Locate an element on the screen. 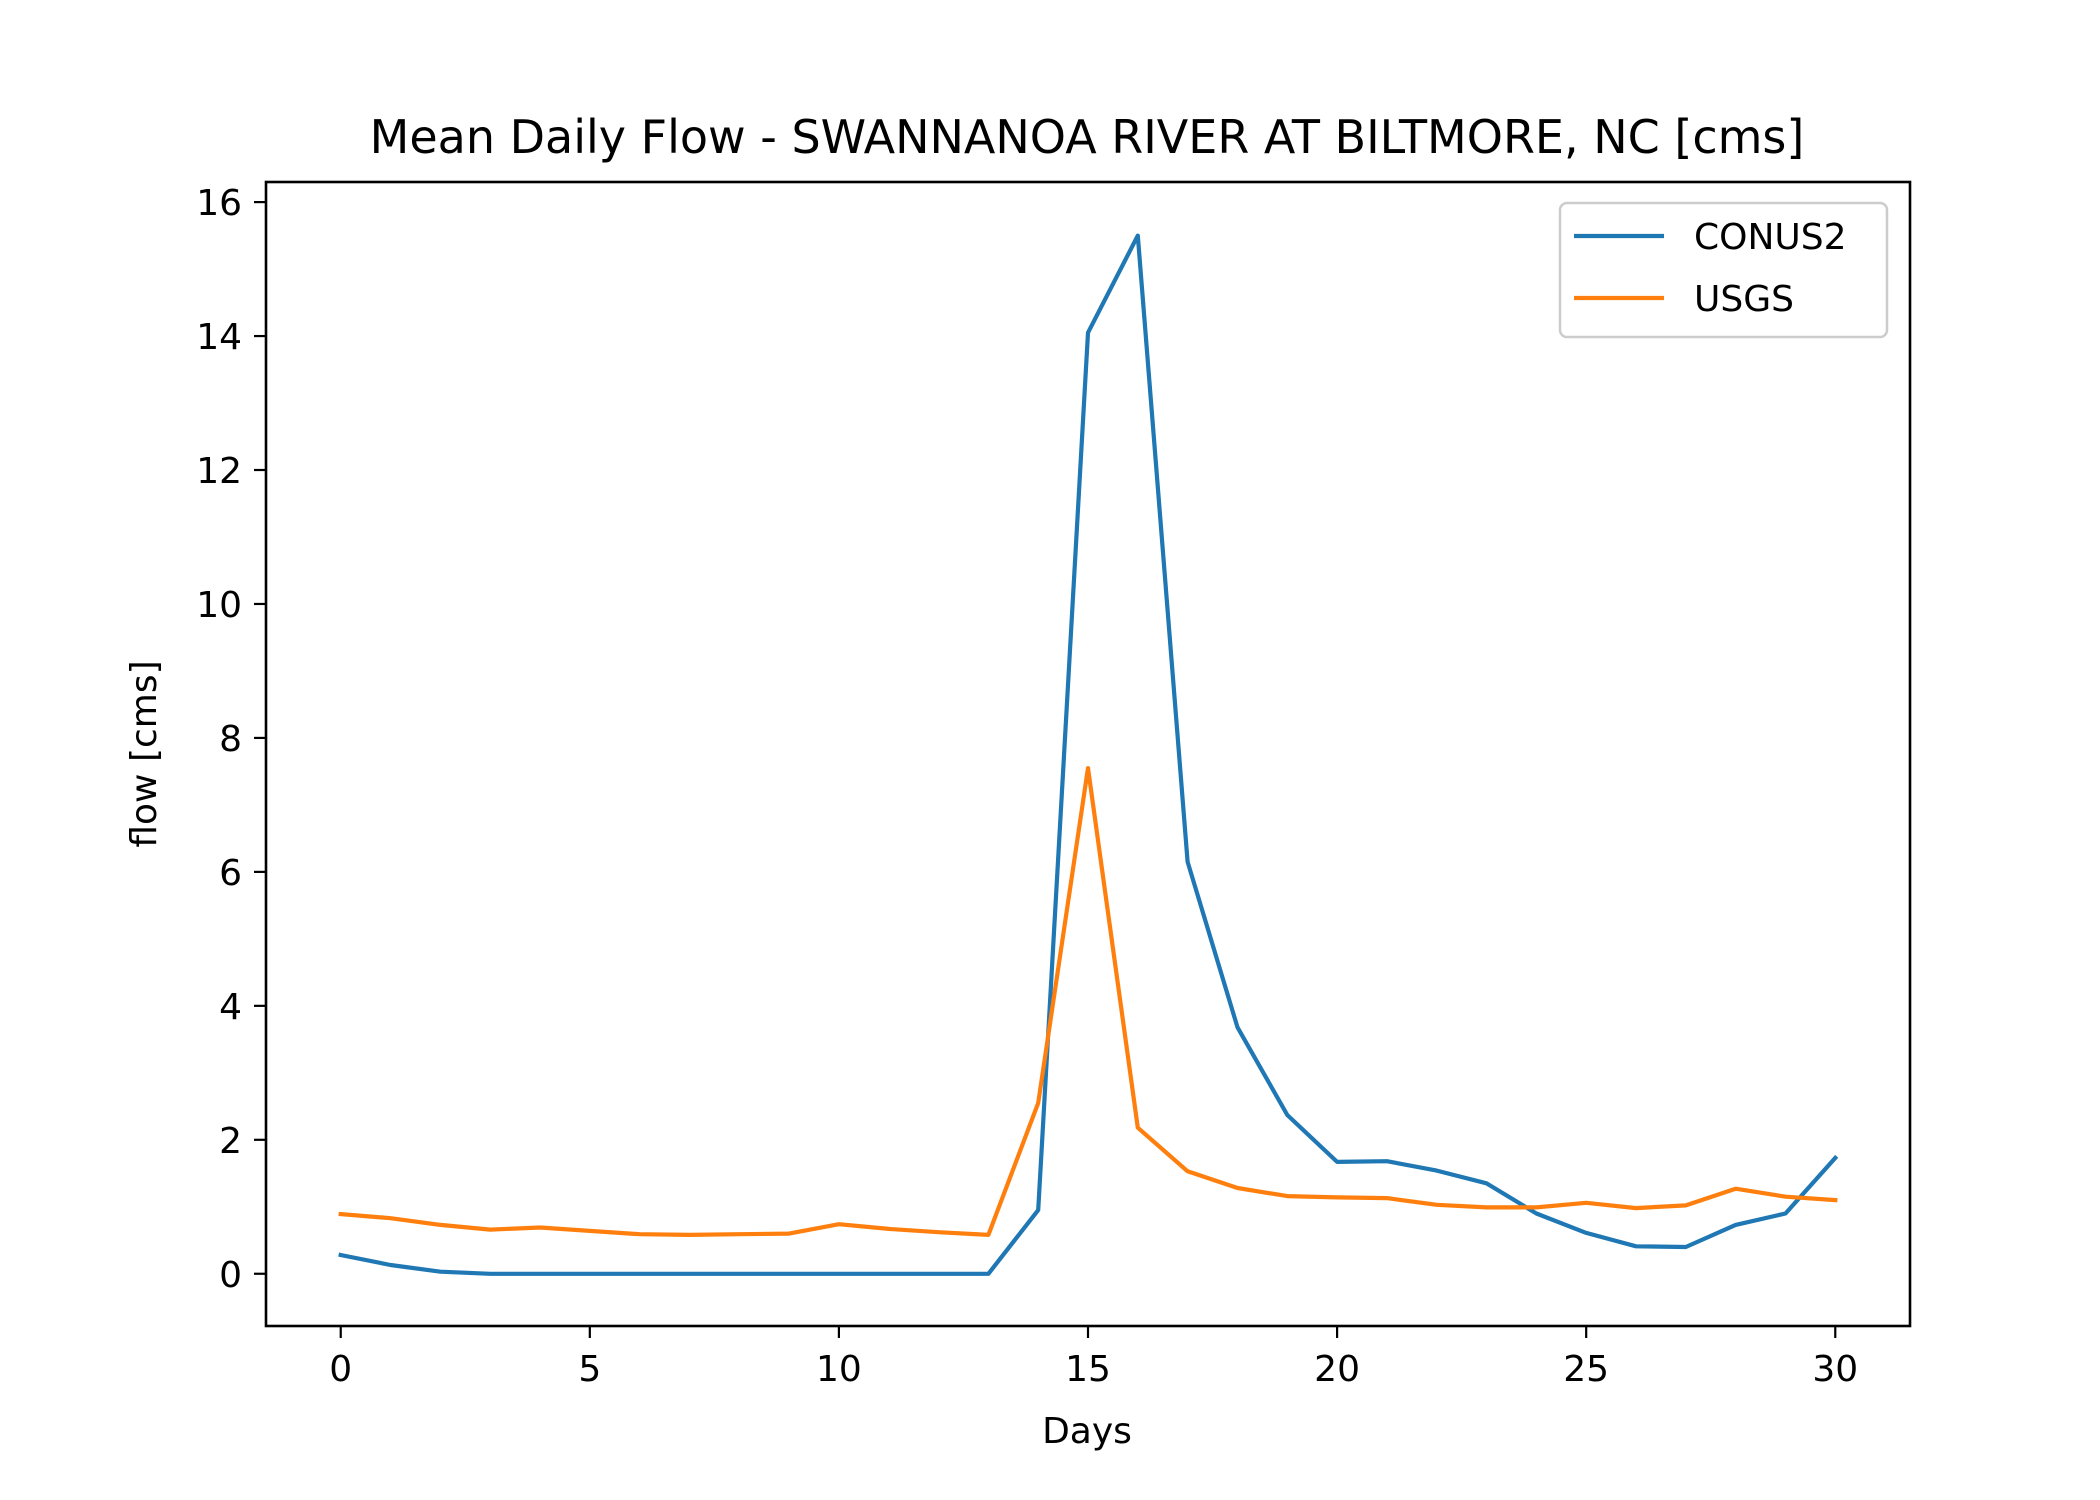 The image size is (2100, 1500). x-axis-ticks: 0 5 10 15 20 25 30 is located at coordinates (1093, 1358).